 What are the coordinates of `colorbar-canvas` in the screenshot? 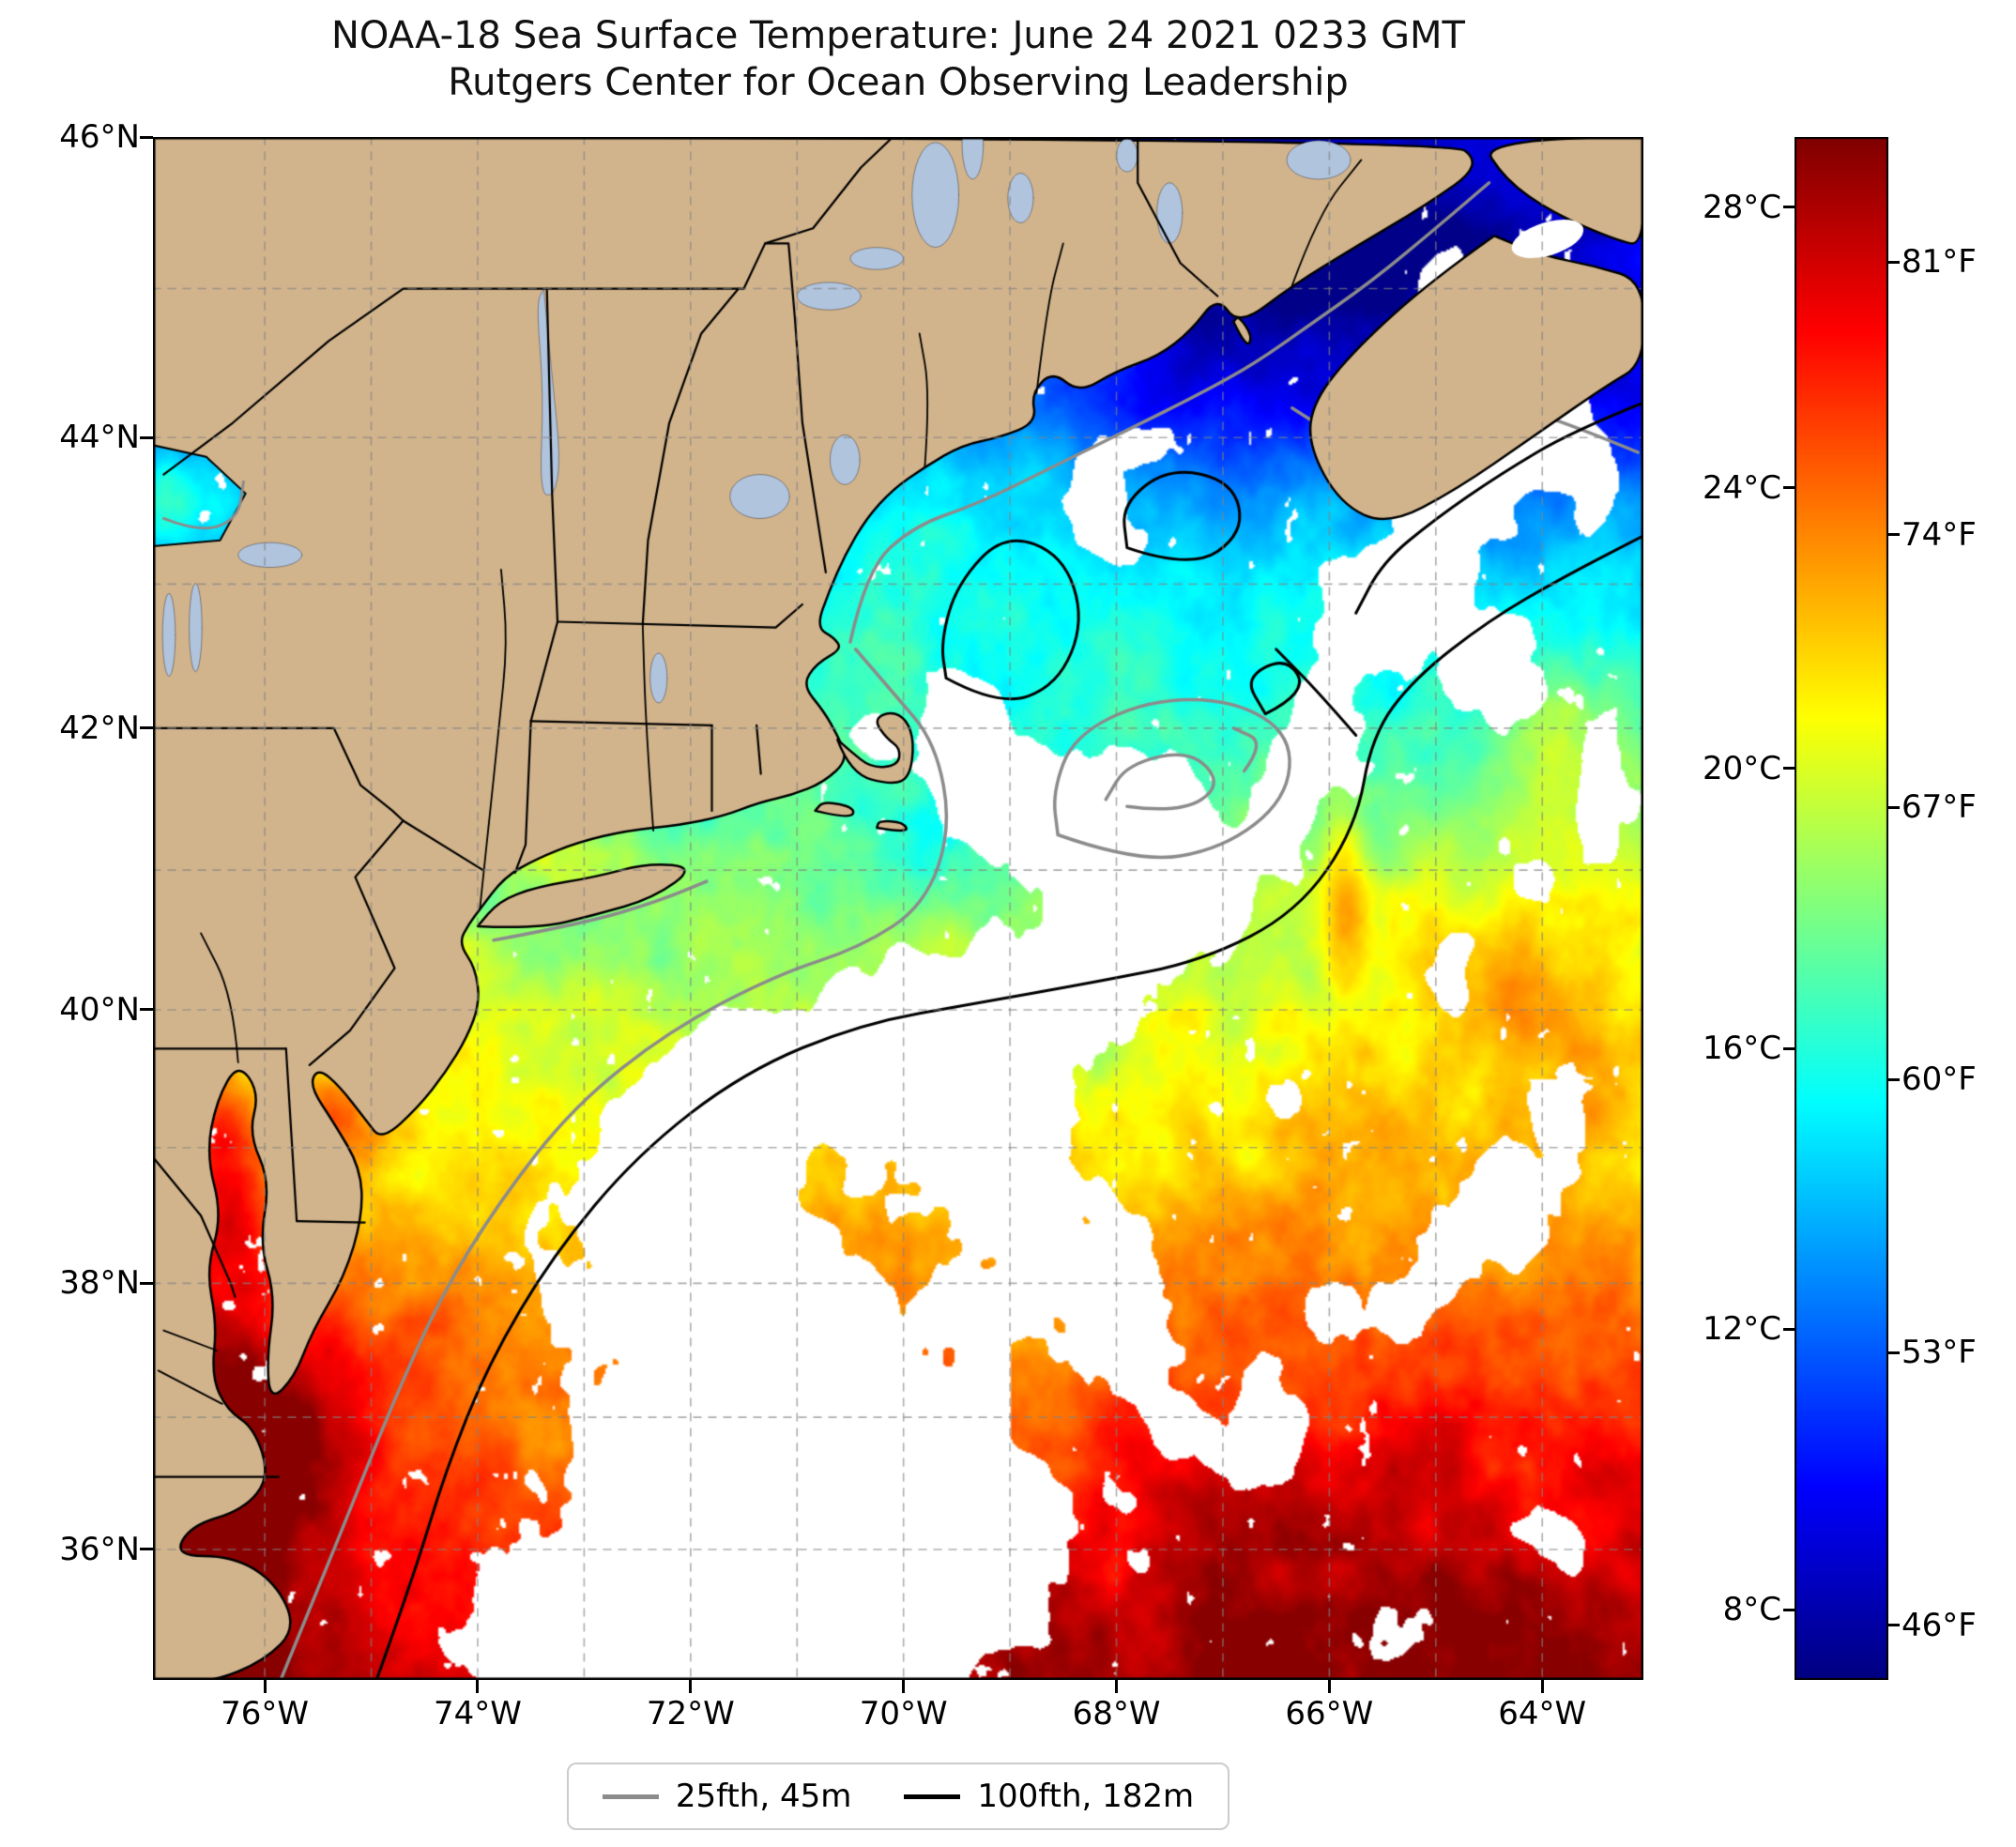 It's located at (1841, 908).